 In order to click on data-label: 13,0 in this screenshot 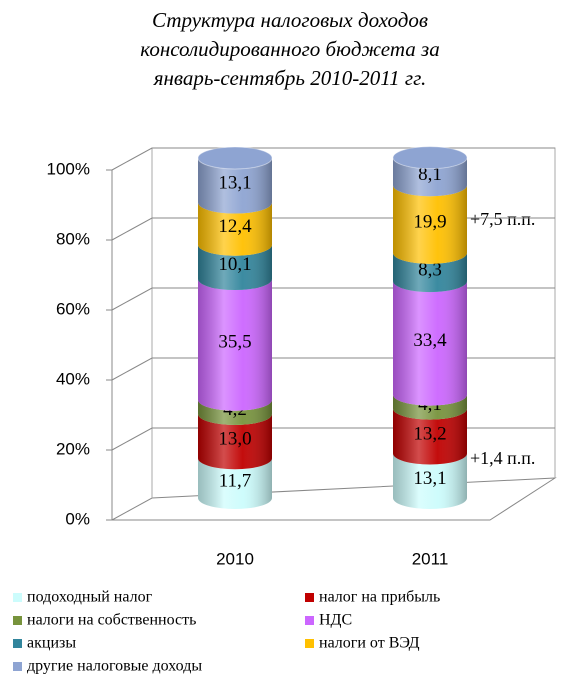, I will do `click(234, 438)`.